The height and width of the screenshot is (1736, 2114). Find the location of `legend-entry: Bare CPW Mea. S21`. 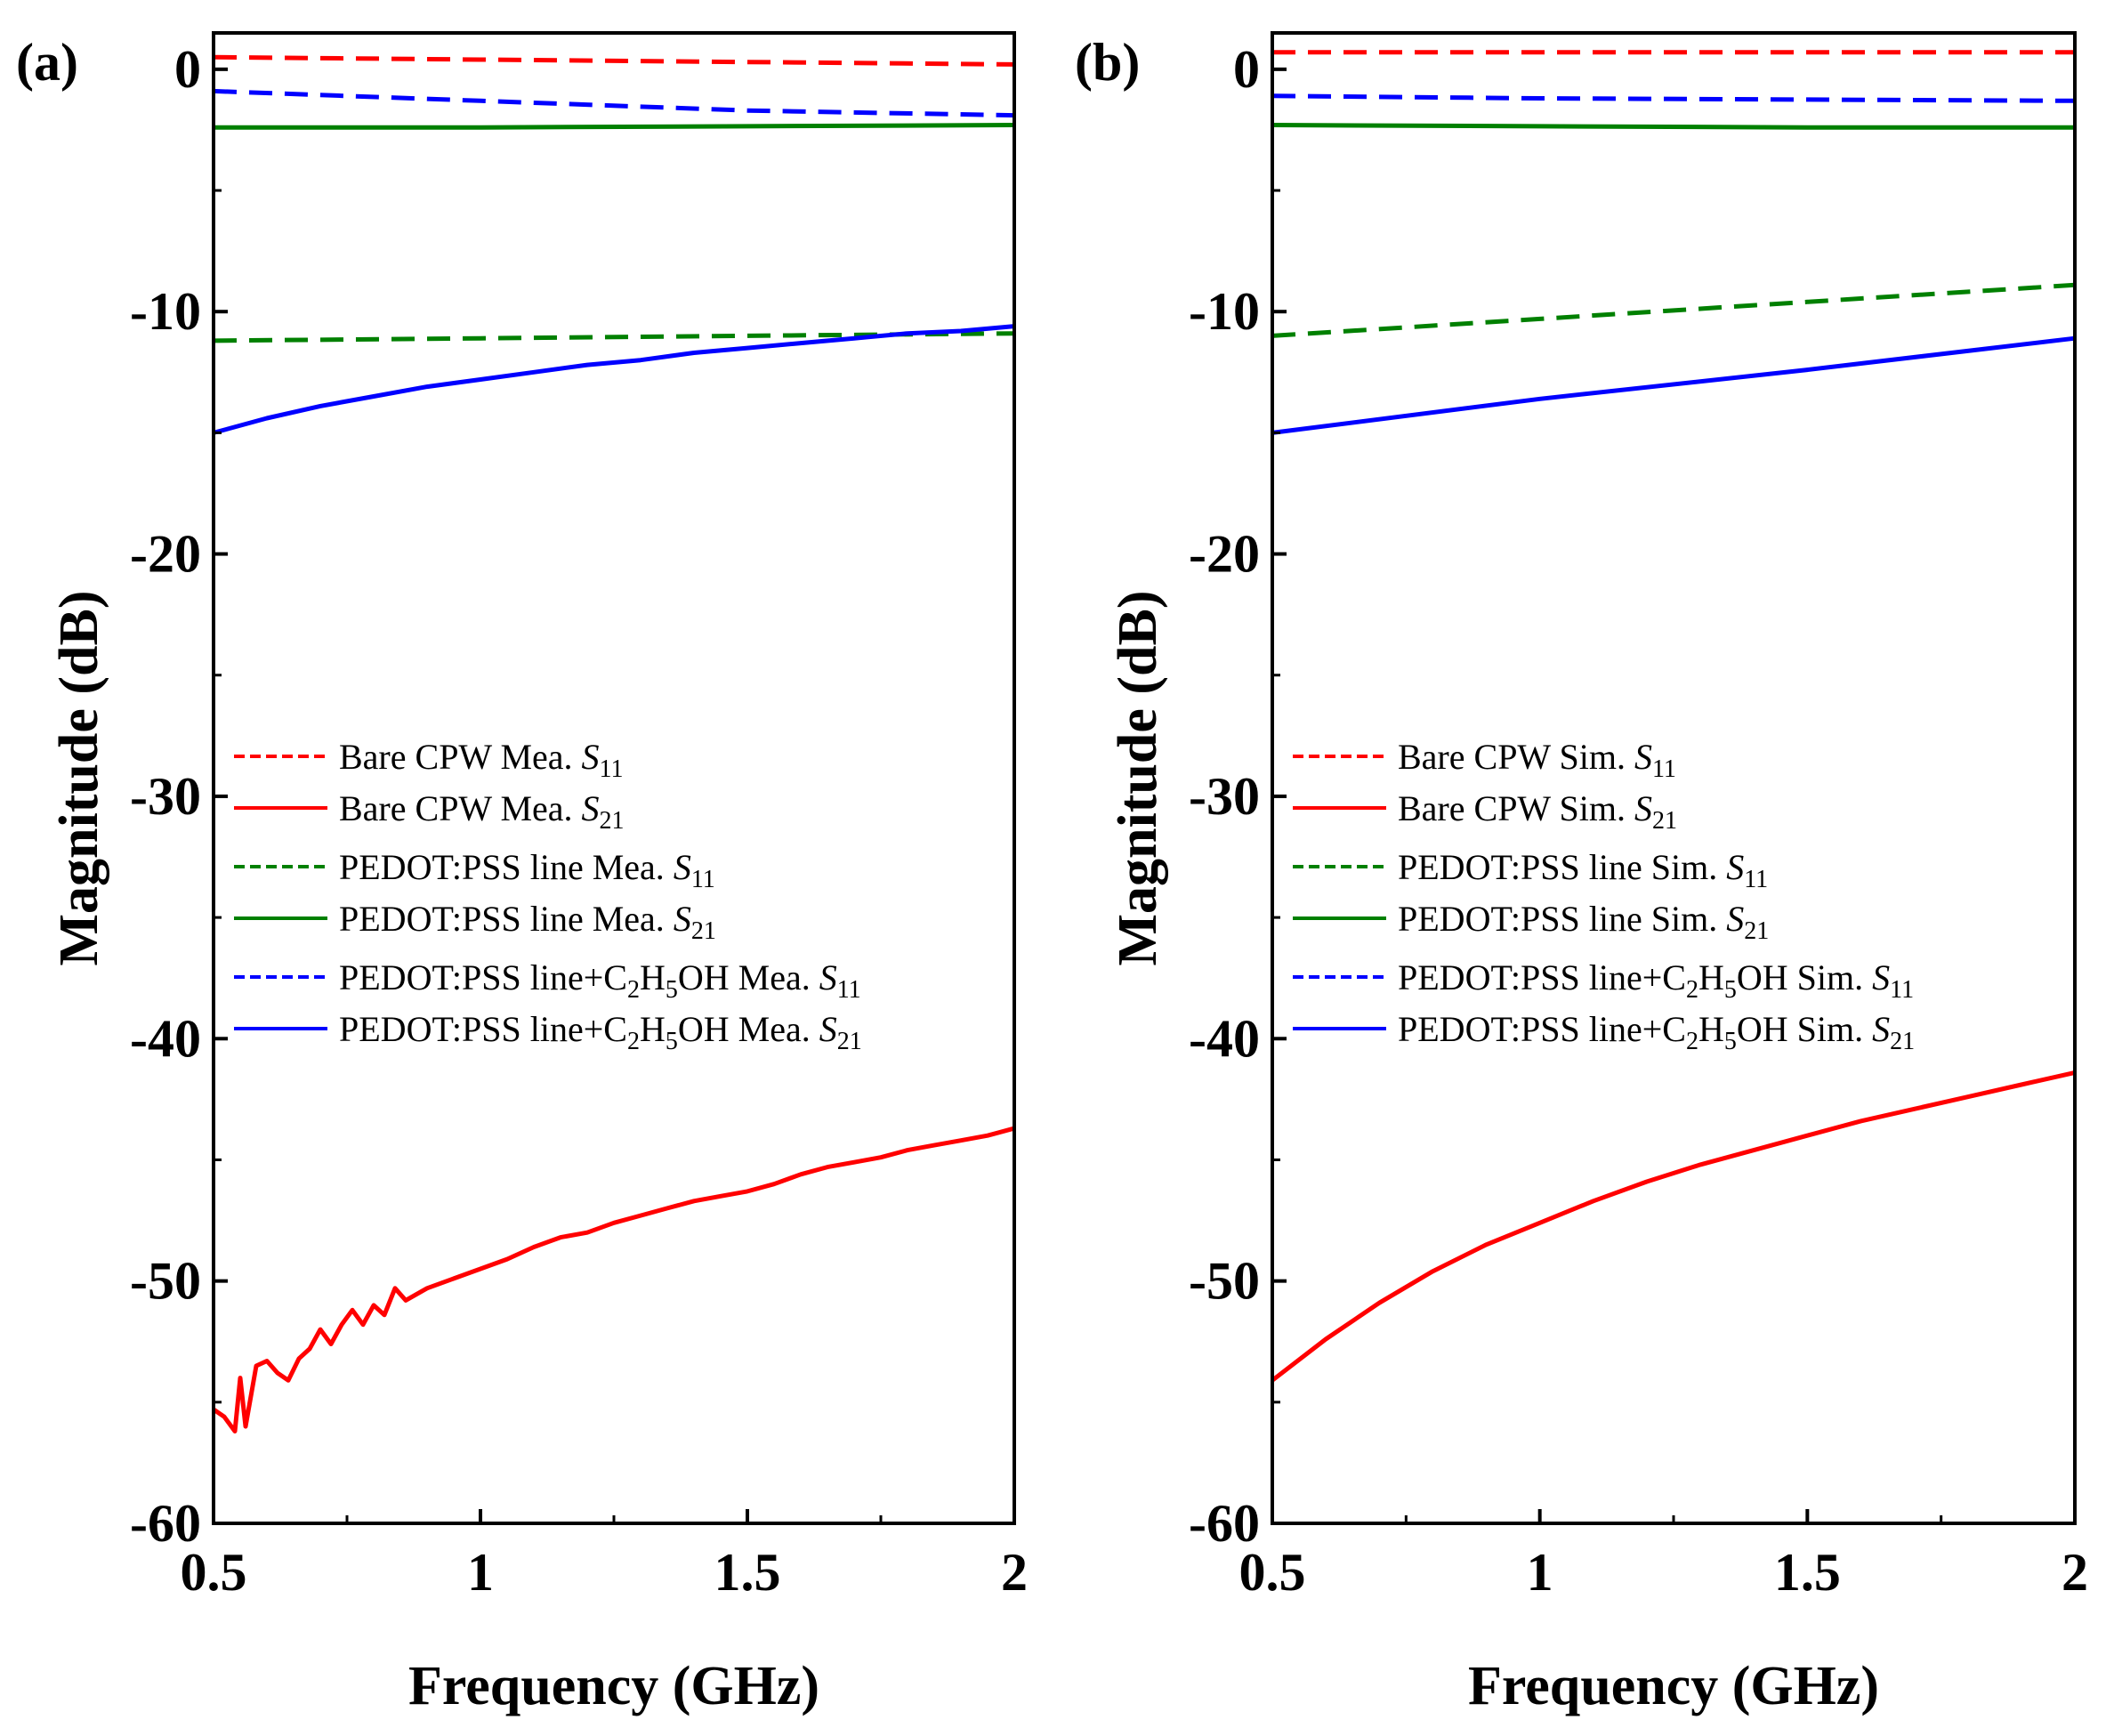

legend-entry: Bare CPW Mea. S21 is located at coordinates (482, 811).